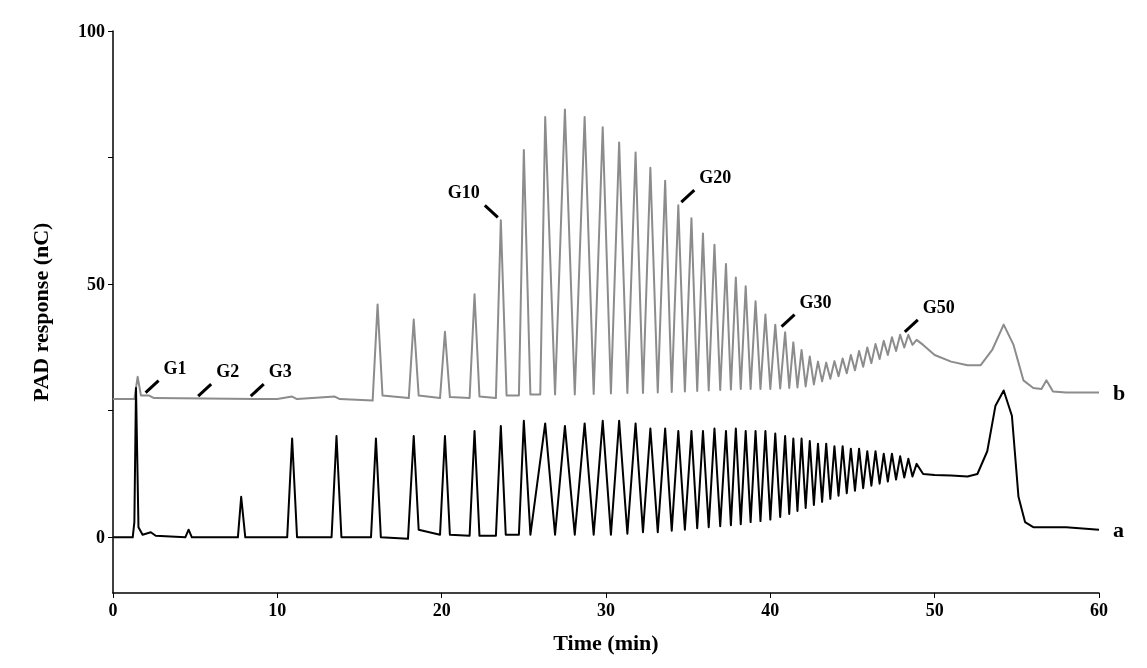 This screenshot has width=1147, height=668. Describe the element at coordinates (815, 301) in the screenshot. I see `annotation: G30` at that location.